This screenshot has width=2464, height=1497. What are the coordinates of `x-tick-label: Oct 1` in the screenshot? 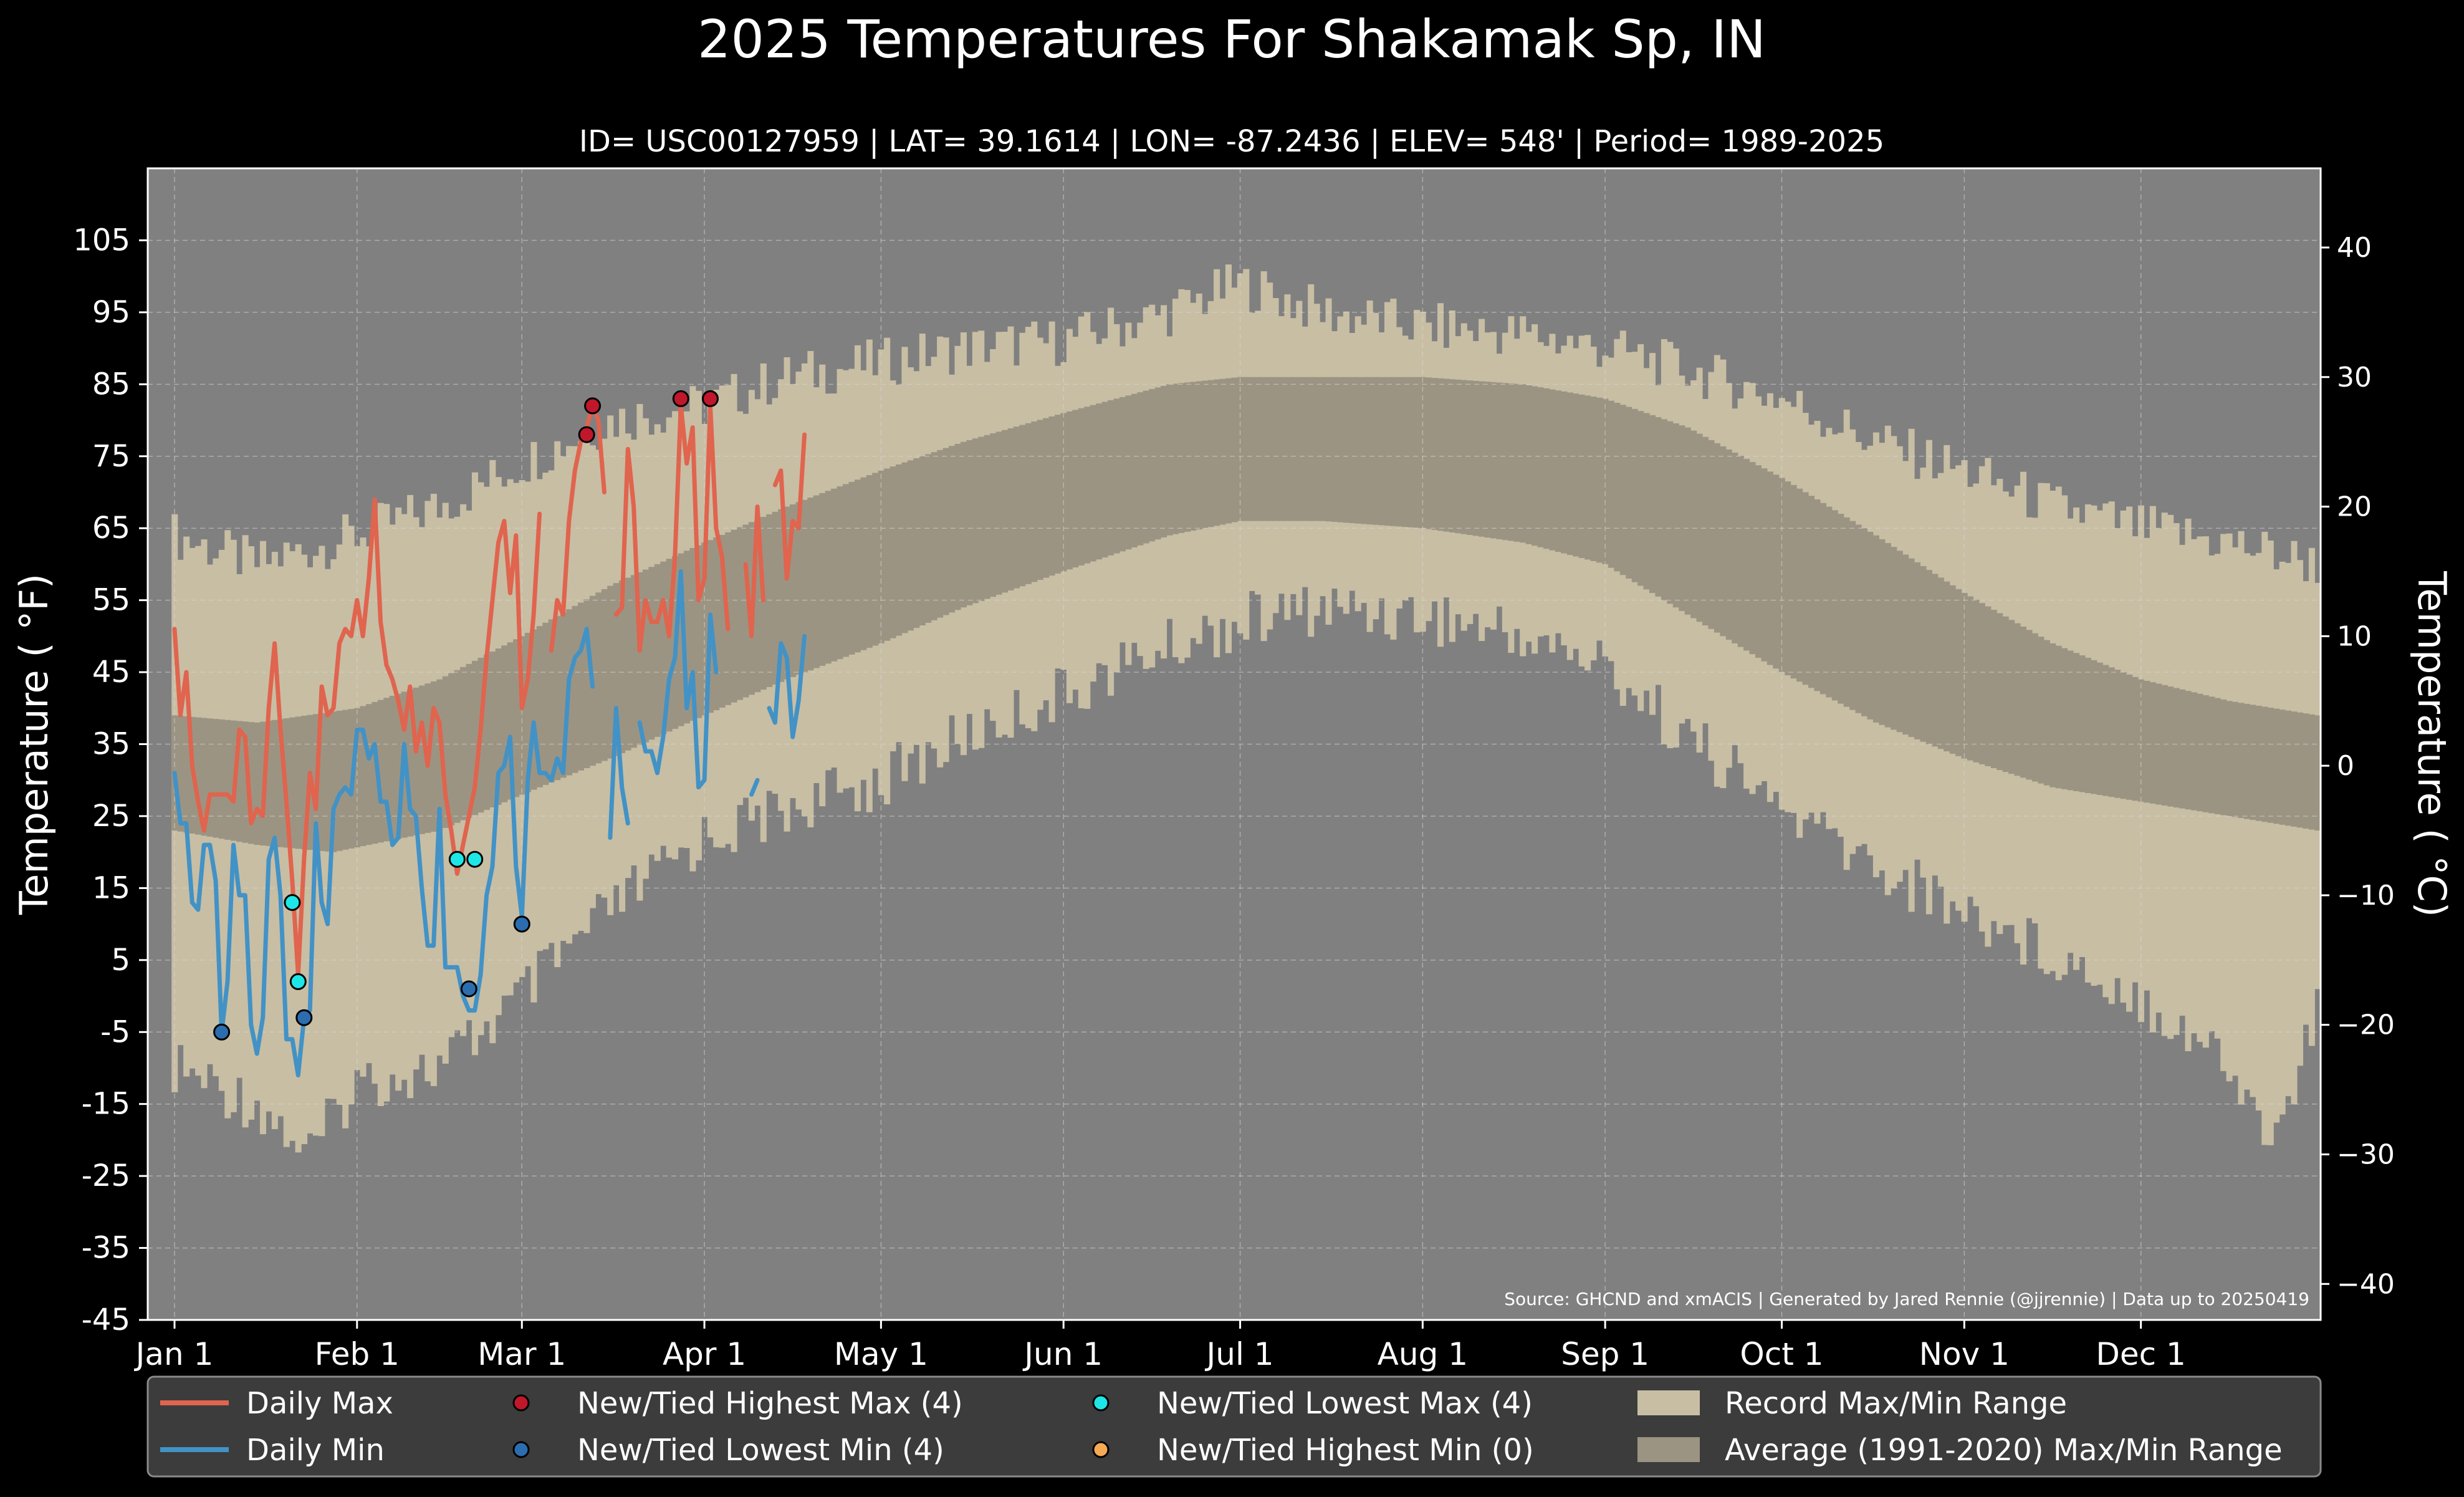 It's located at (1781, 1354).